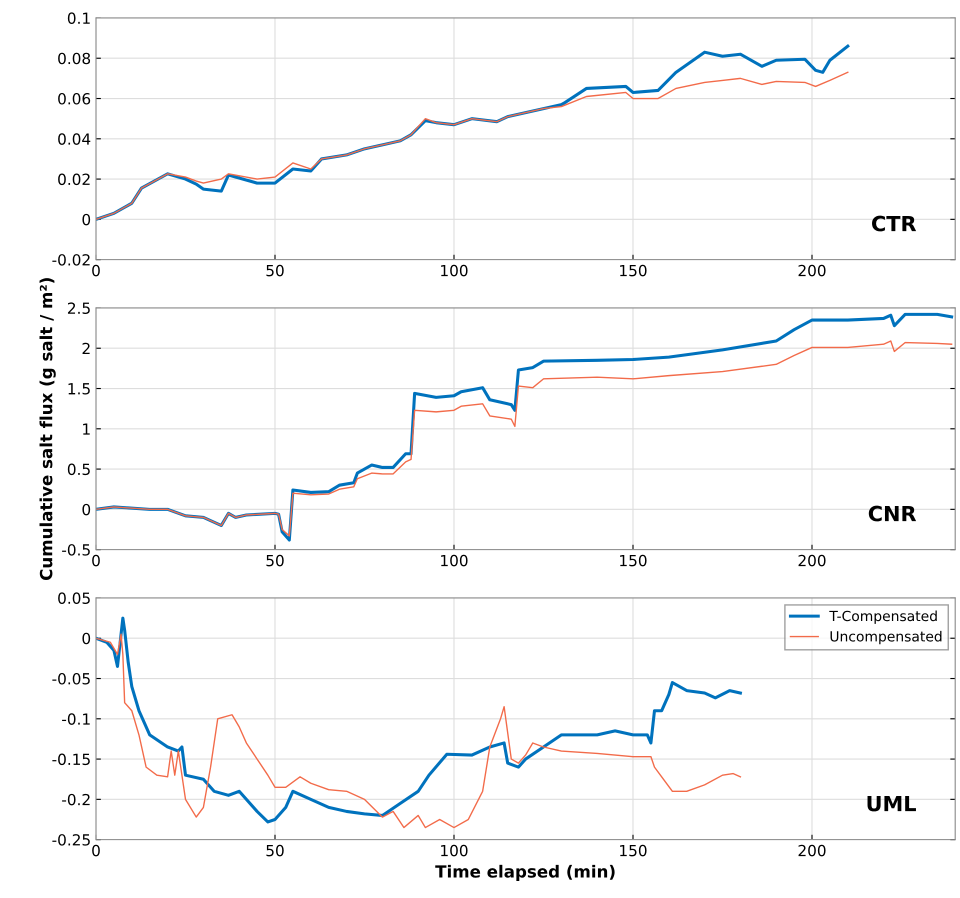  Describe the element at coordinates (892, 514) in the screenshot. I see `annotation: CNR` at that location.